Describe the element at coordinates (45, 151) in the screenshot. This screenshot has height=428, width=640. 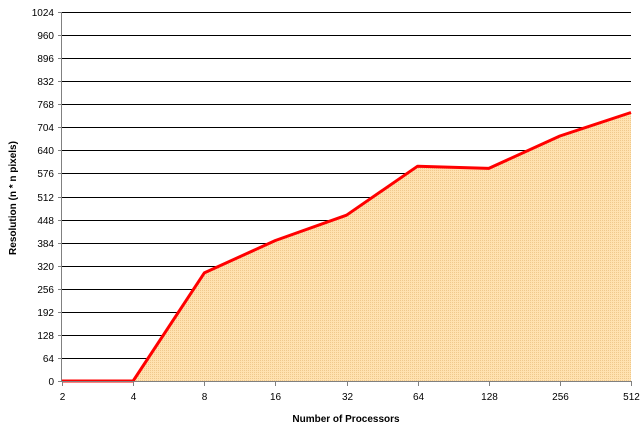
I see `y-tick-label: 640` at that location.